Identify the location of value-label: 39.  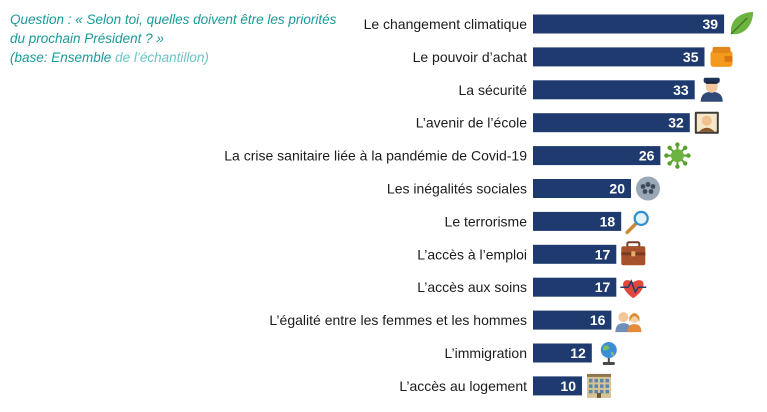
(711, 24).